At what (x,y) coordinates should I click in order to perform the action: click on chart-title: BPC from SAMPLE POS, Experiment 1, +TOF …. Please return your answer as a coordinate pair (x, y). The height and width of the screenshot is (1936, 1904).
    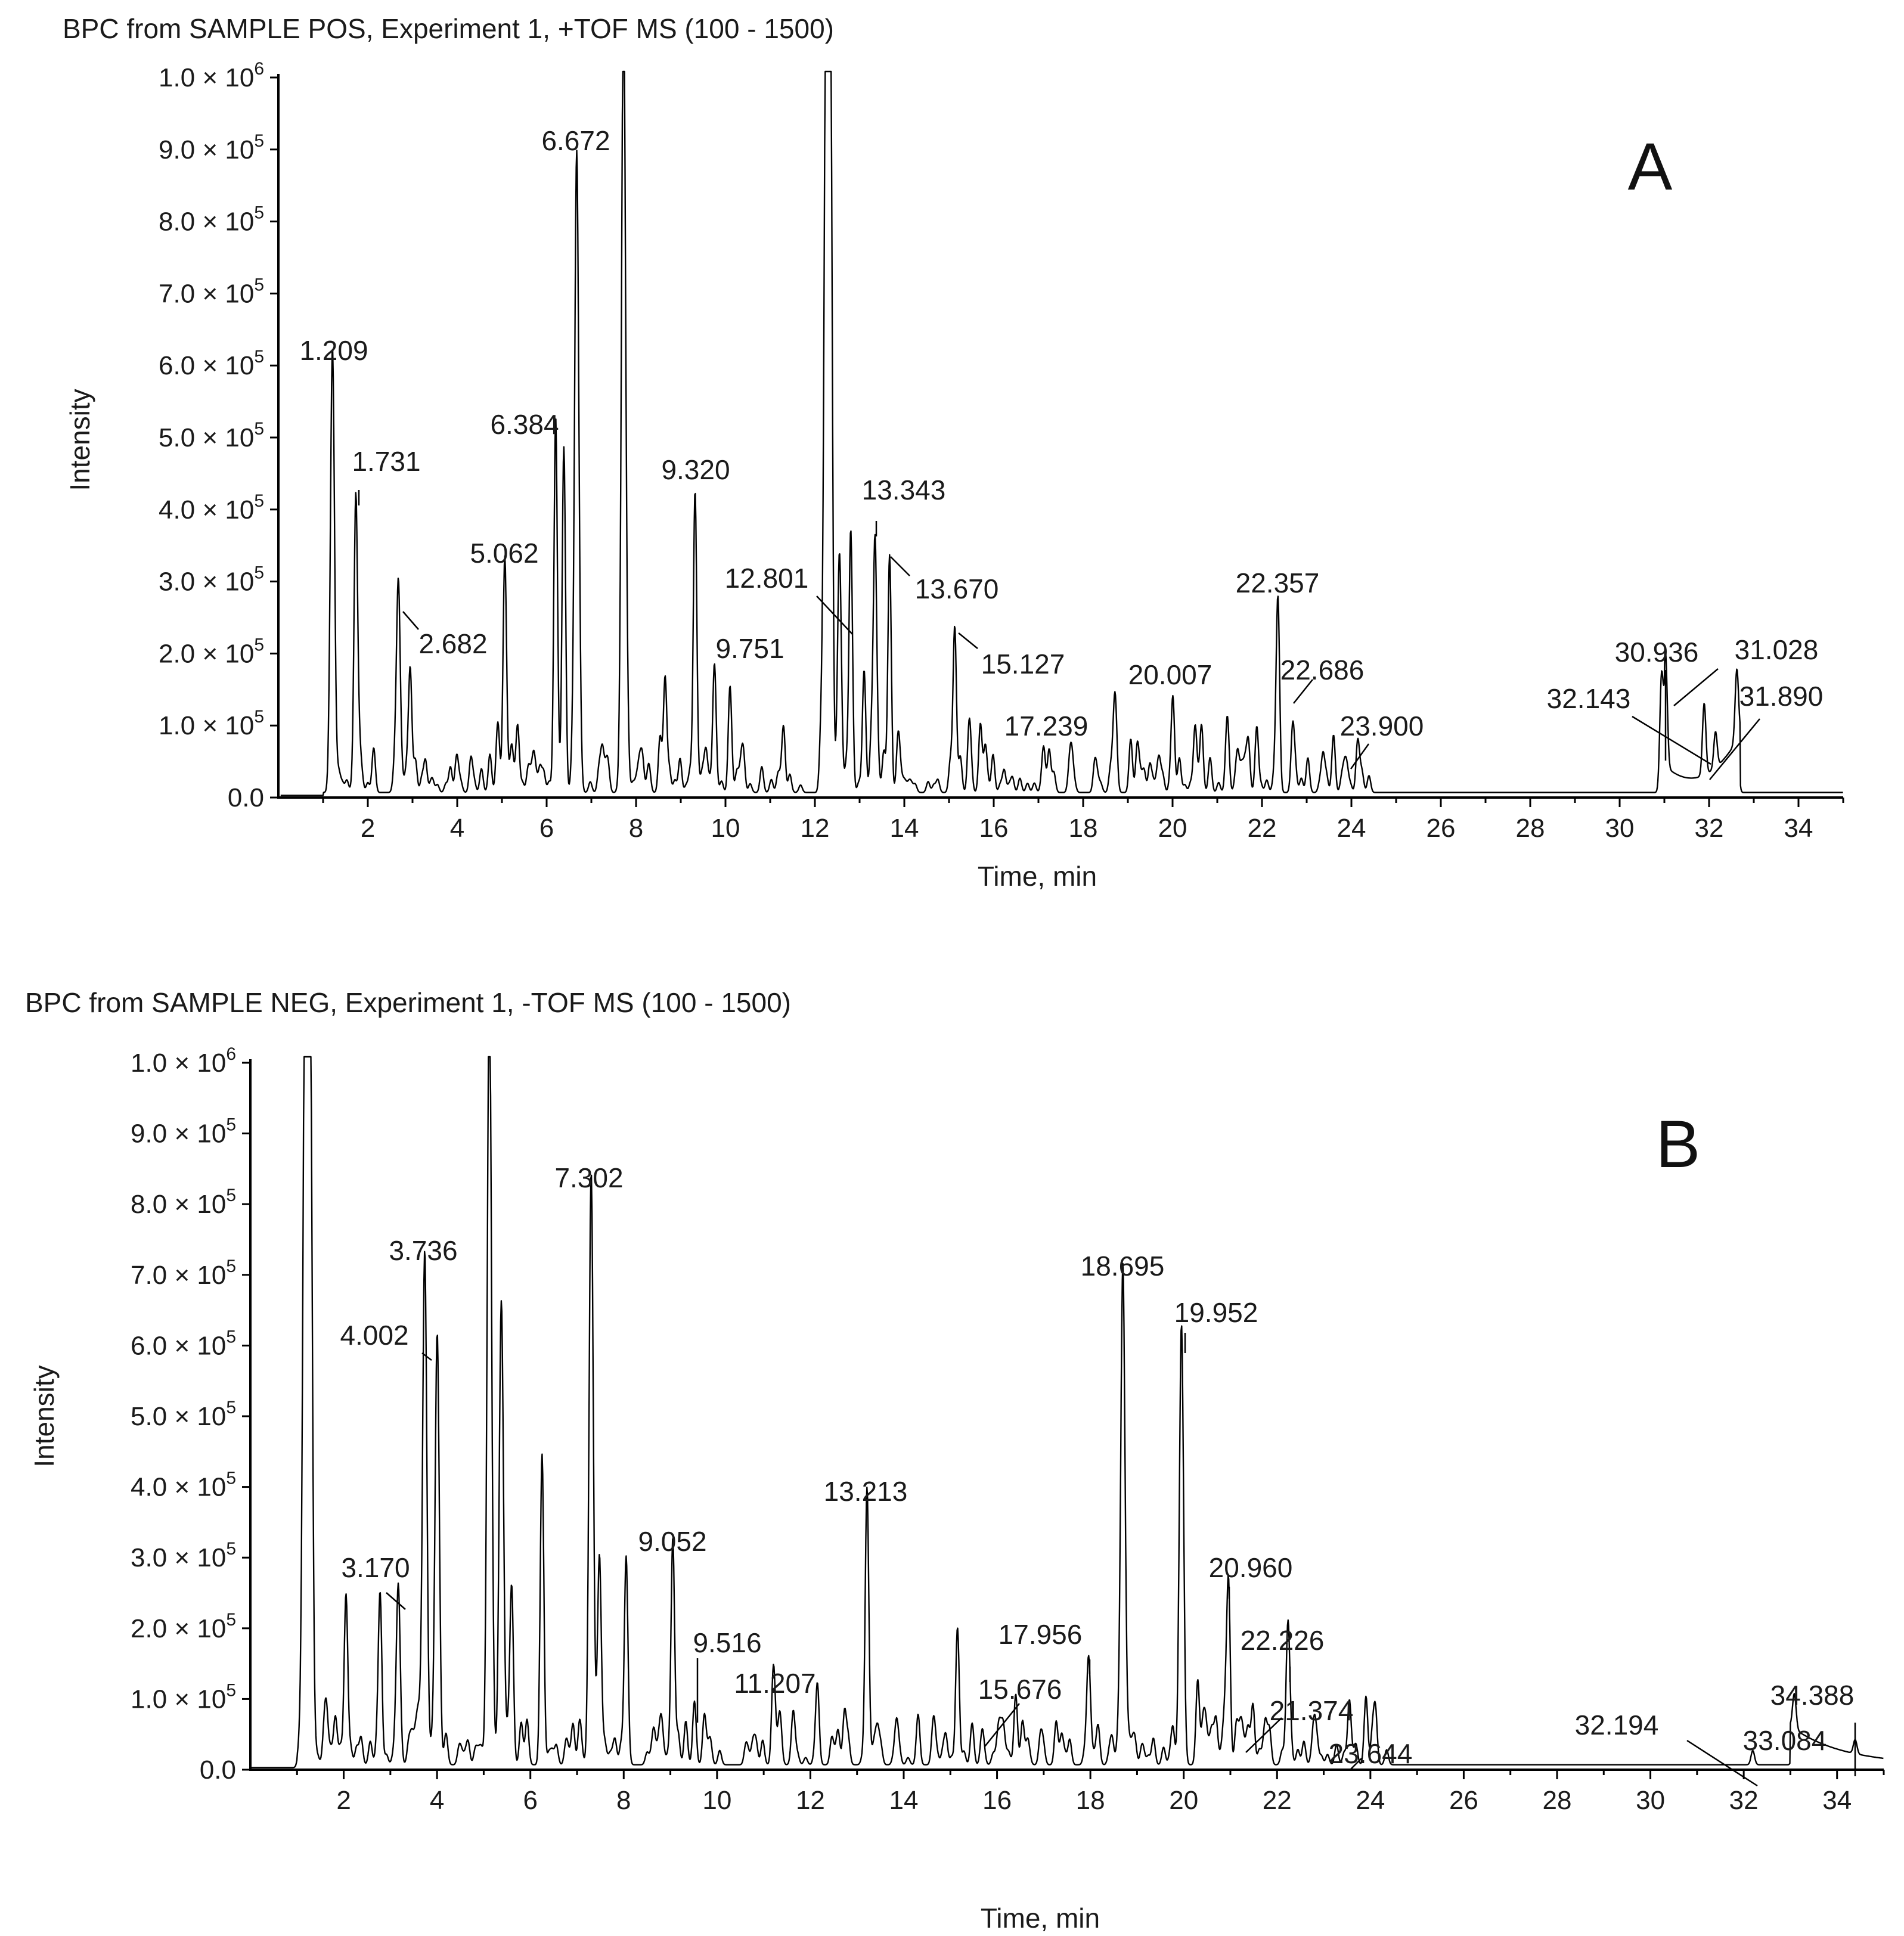
    Looking at the image, I should click on (448, 29).